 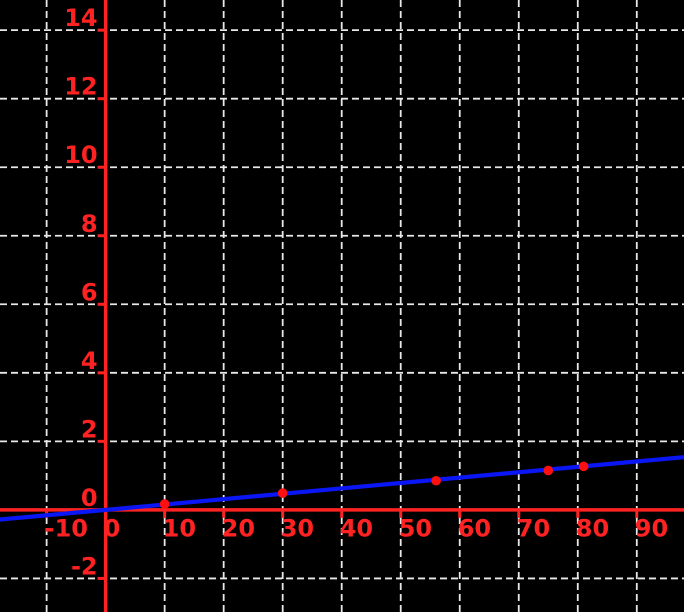 I want to click on y-tick-label: 8, so click(x=89, y=224).